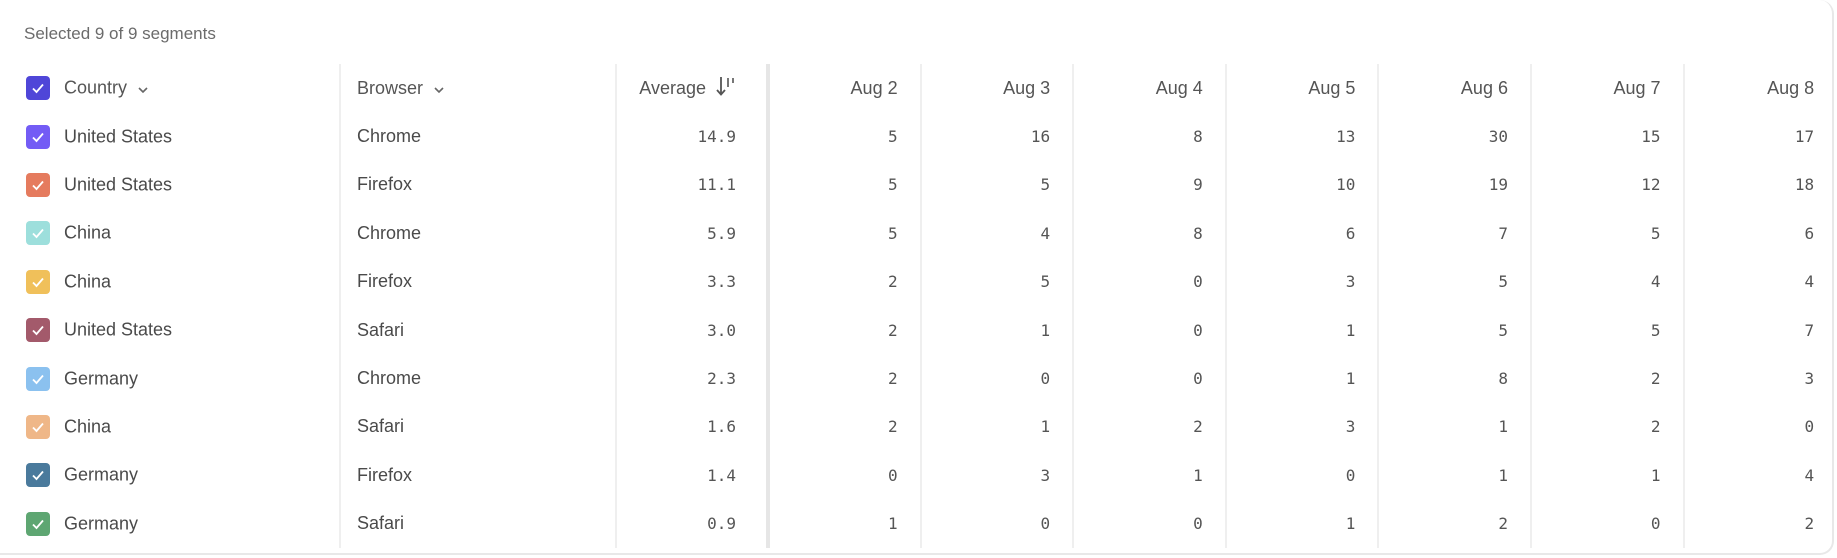 This screenshot has width=1837, height=558. I want to click on table-row: Germany Safari 0.9 1 0 0 1 2 0 2, so click(918, 523).